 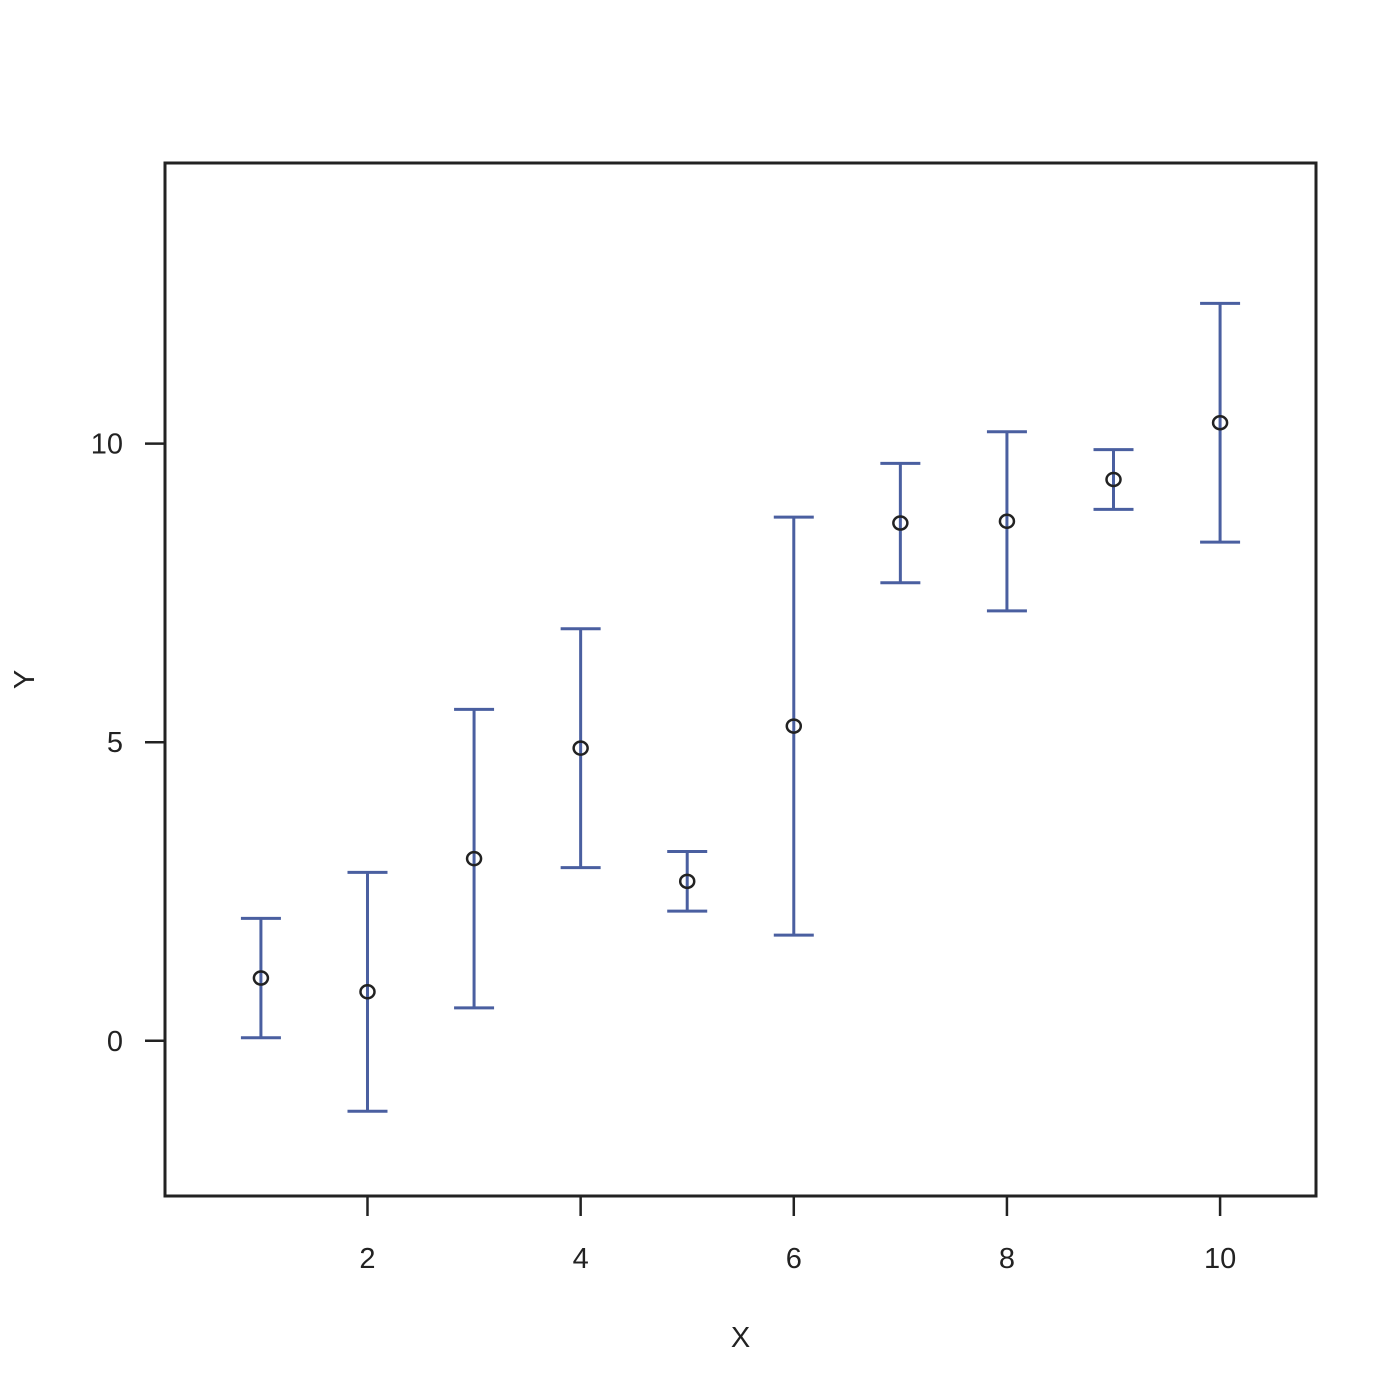 What do you see at coordinates (107, 445) in the screenshot?
I see `y-tick-label: 10` at bounding box center [107, 445].